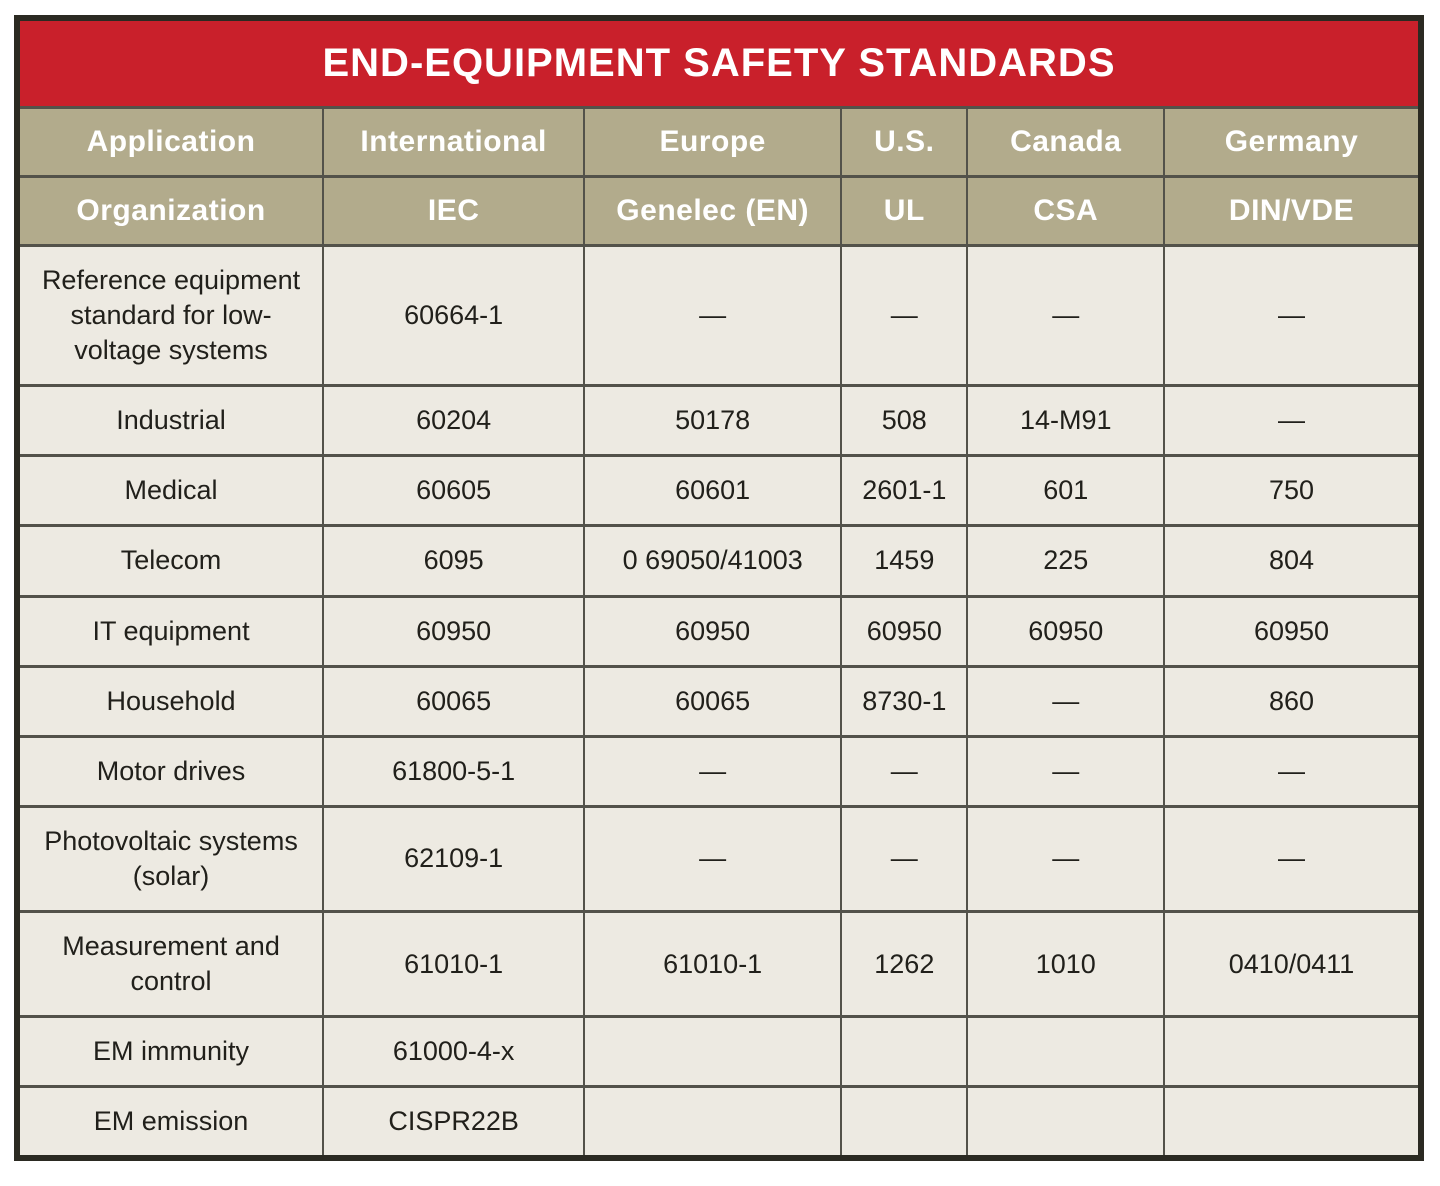 The image size is (1440, 1186). Describe the element at coordinates (454, 1122) in the screenshot. I see `standard-value-cell: CISPR22B` at that location.